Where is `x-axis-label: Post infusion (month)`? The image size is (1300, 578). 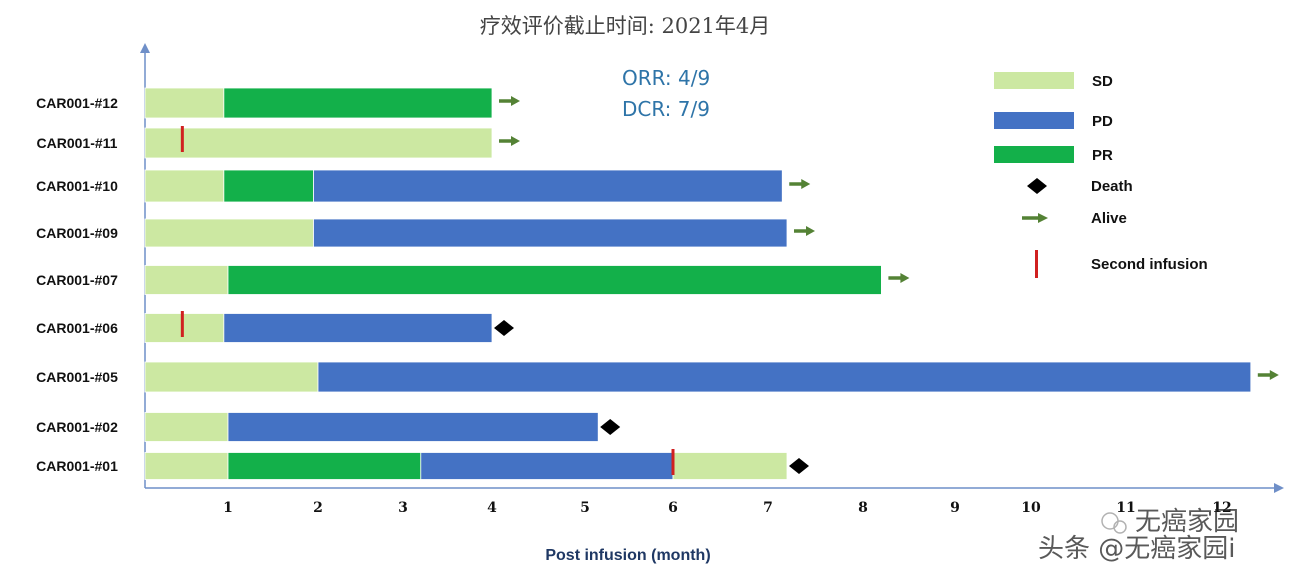
x-axis-label: Post infusion (month) is located at coordinates (627, 555).